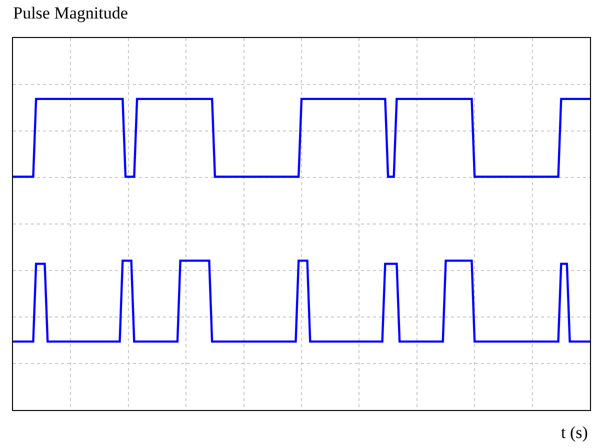 The image size is (597, 448). What do you see at coordinates (574, 432) in the screenshot?
I see `x-axis-title: t (s)` at bounding box center [574, 432].